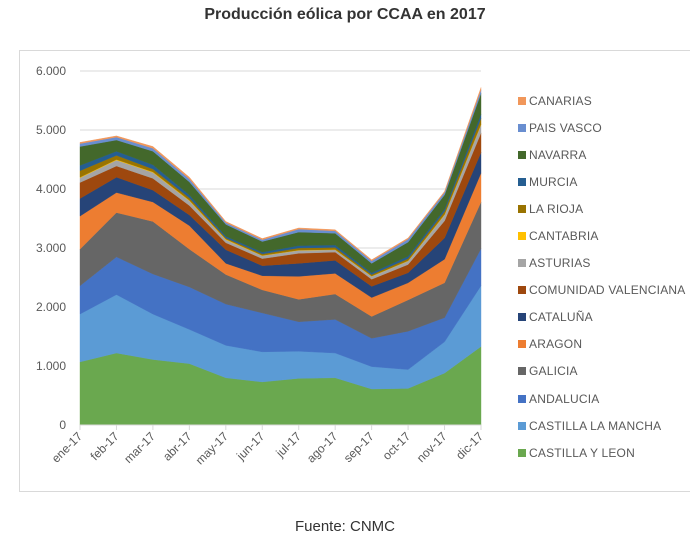  Describe the element at coordinates (560, 100) in the screenshot. I see `legend-label: CANARIAS` at that location.